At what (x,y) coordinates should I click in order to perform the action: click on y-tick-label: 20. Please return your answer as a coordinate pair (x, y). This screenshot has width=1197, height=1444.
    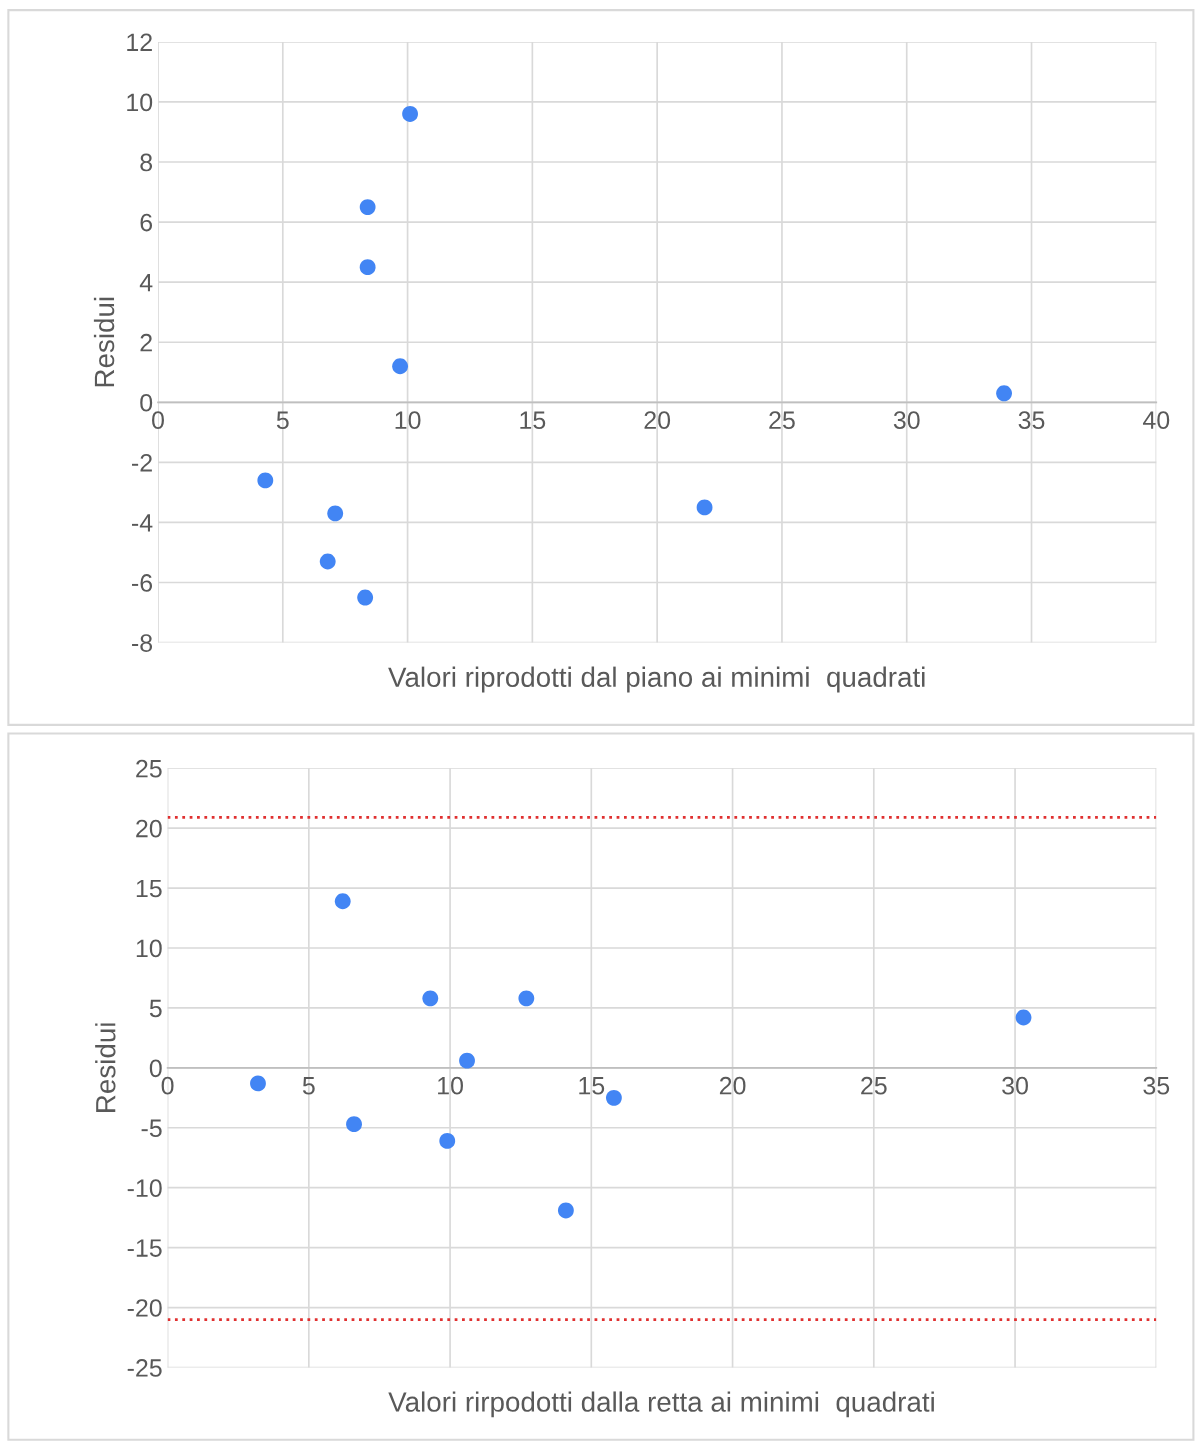
    Looking at the image, I should click on (149, 828).